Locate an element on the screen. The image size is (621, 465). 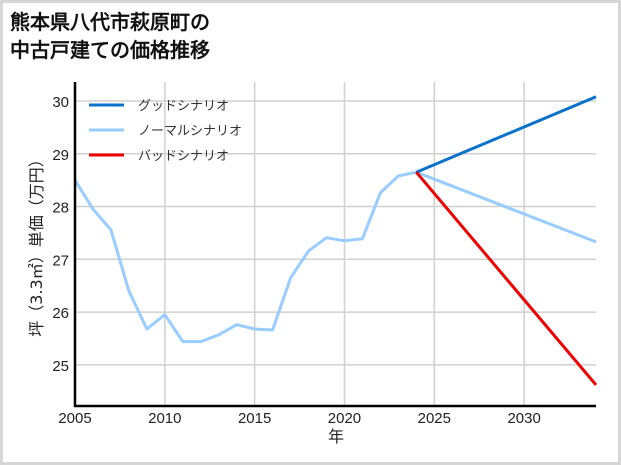
title-line-1: 熊本県八代市萩原町の is located at coordinates (110, 22).